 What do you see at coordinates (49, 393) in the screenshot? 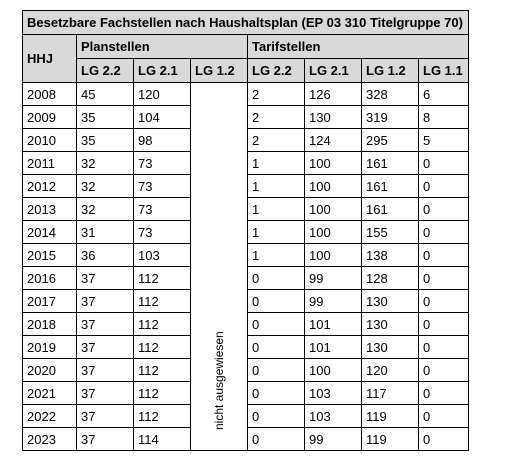
I see `year-cell: 2021` at bounding box center [49, 393].